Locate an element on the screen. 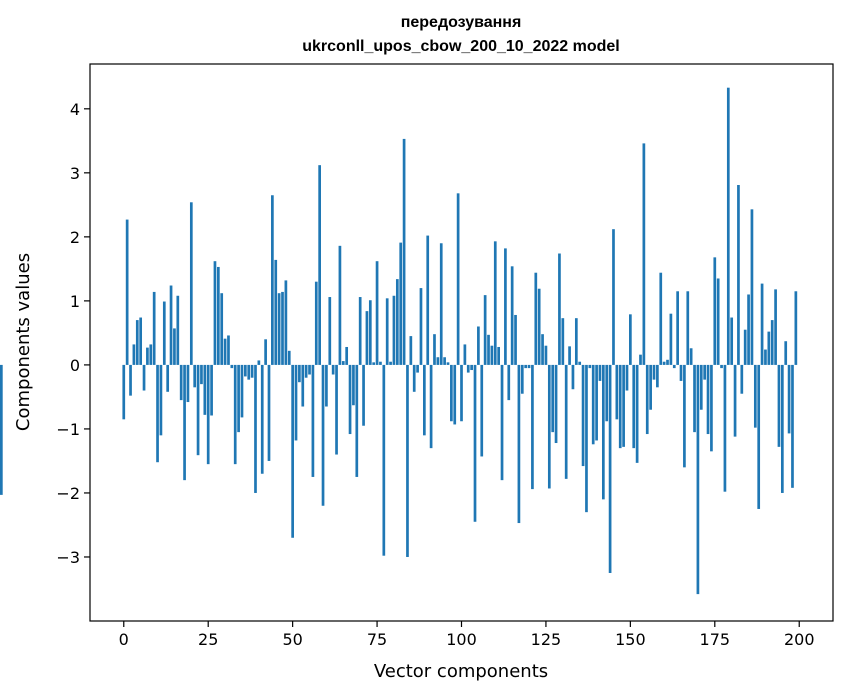 Image resolution: width=847 pixels, height=696 pixels. chart-title-line-1: передозування is located at coordinates (461, 22).